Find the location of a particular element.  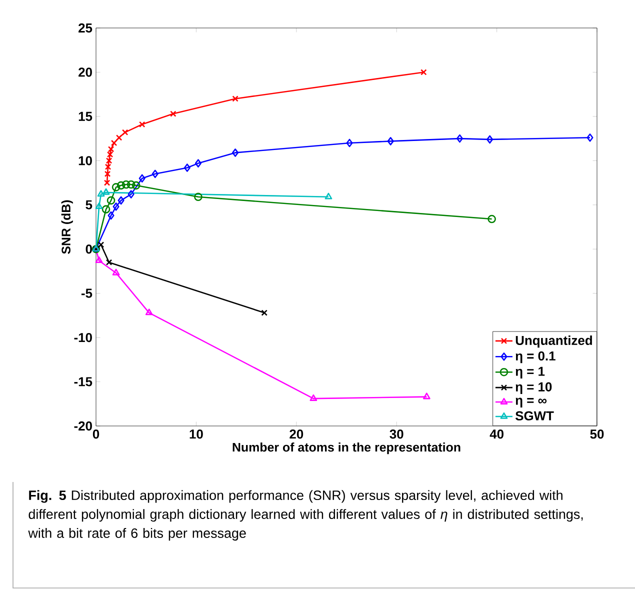

y-tick-label: 10 is located at coordinates (85, 161).